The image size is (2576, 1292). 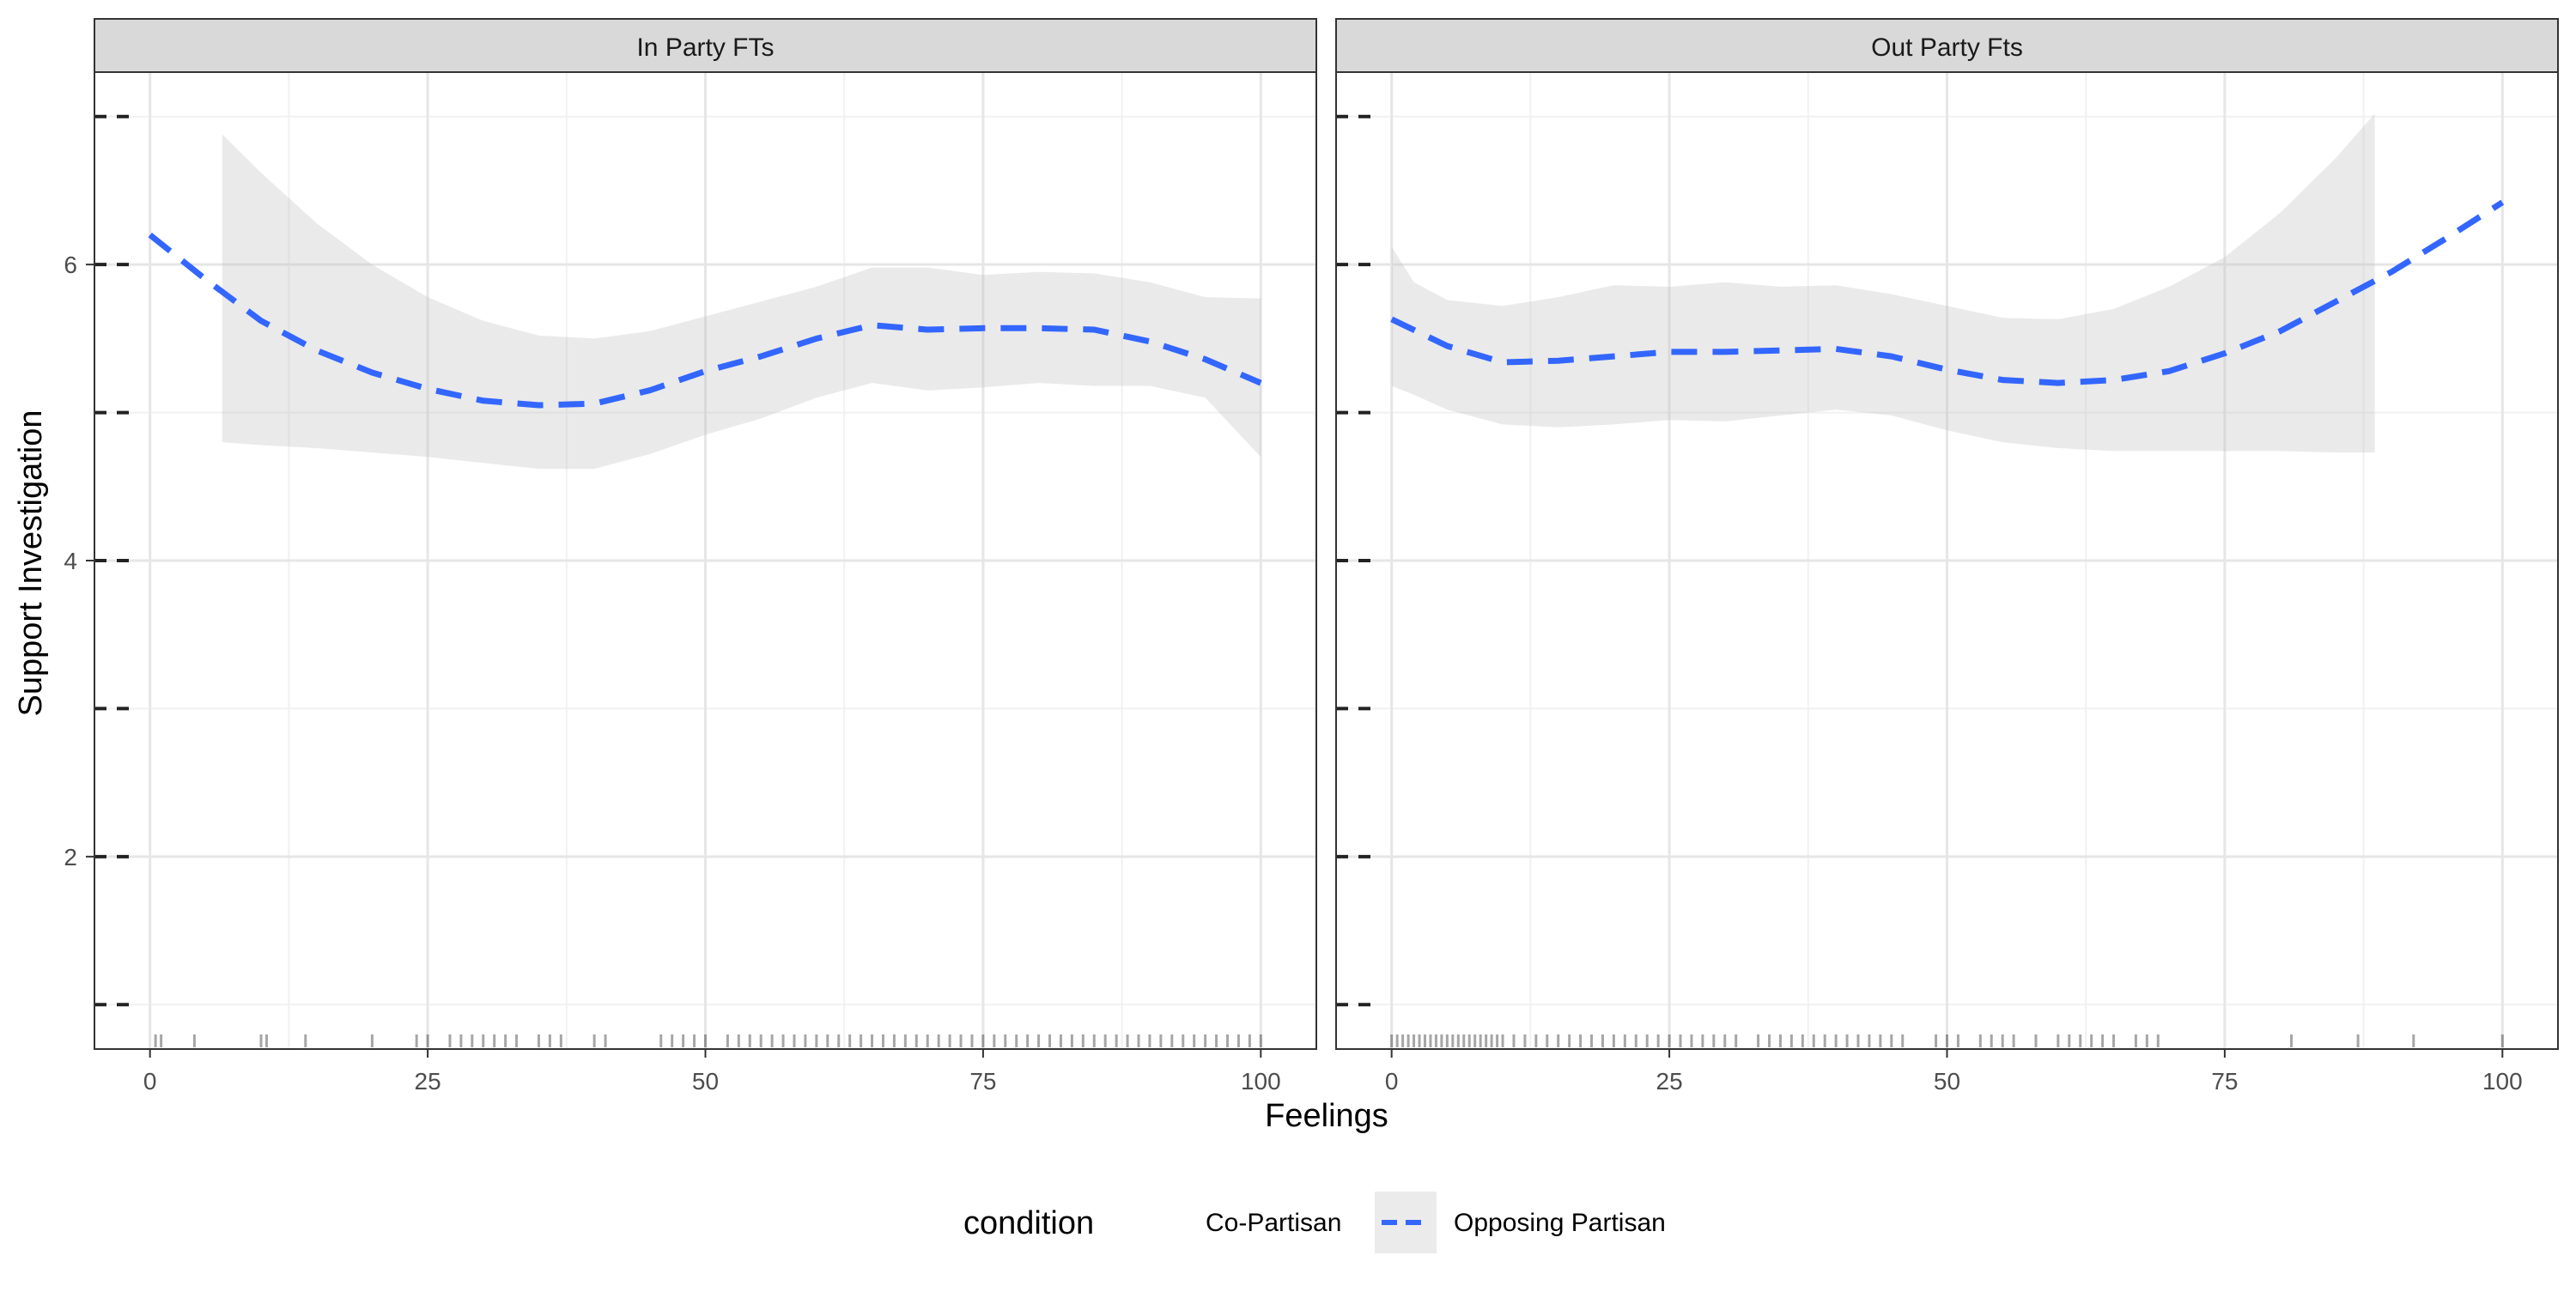 What do you see at coordinates (70, 265) in the screenshot?
I see `y-tick-label: 6` at bounding box center [70, 265].